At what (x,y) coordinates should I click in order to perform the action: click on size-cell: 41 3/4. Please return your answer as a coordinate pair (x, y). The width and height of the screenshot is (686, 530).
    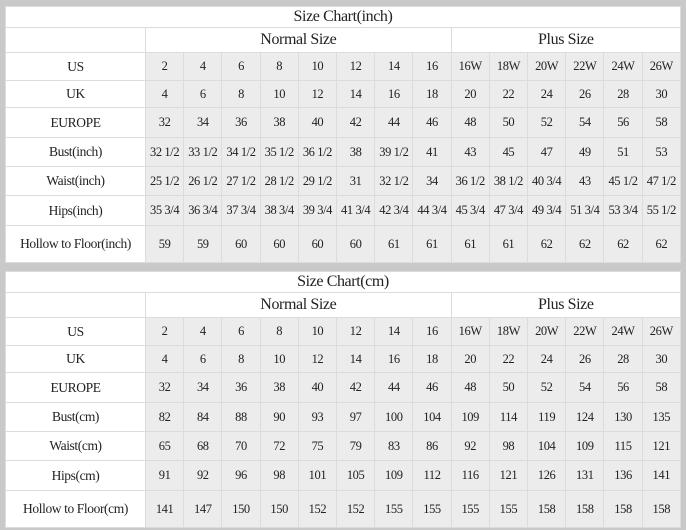
    Looking at the image, I should click on (356, 210).